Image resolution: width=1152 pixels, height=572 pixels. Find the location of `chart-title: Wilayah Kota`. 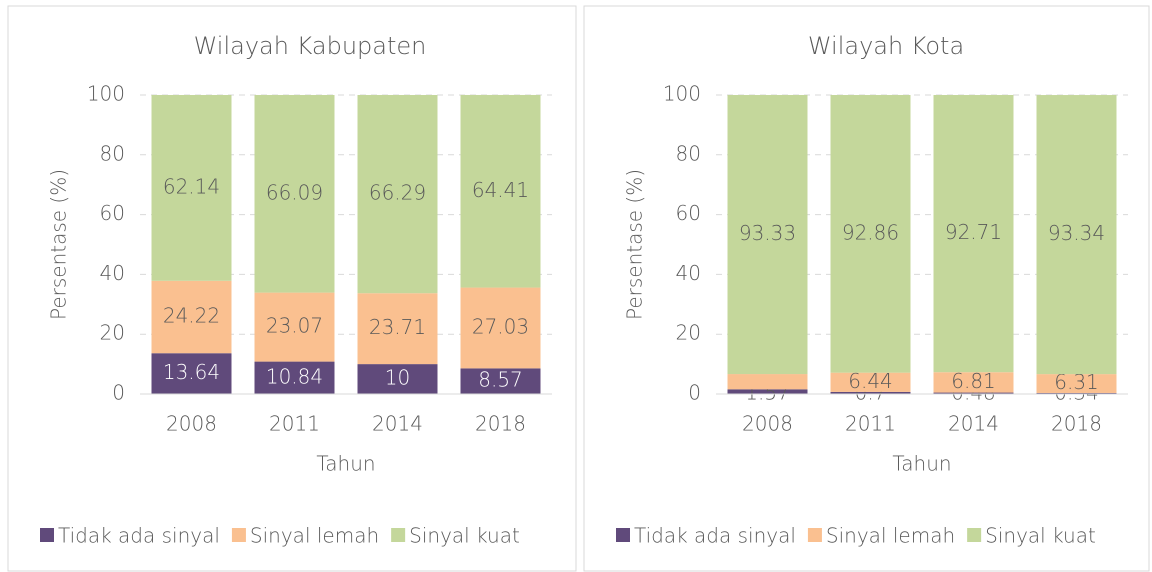

chart-title: Wilayah Kota is located at coordinates (886, 46).